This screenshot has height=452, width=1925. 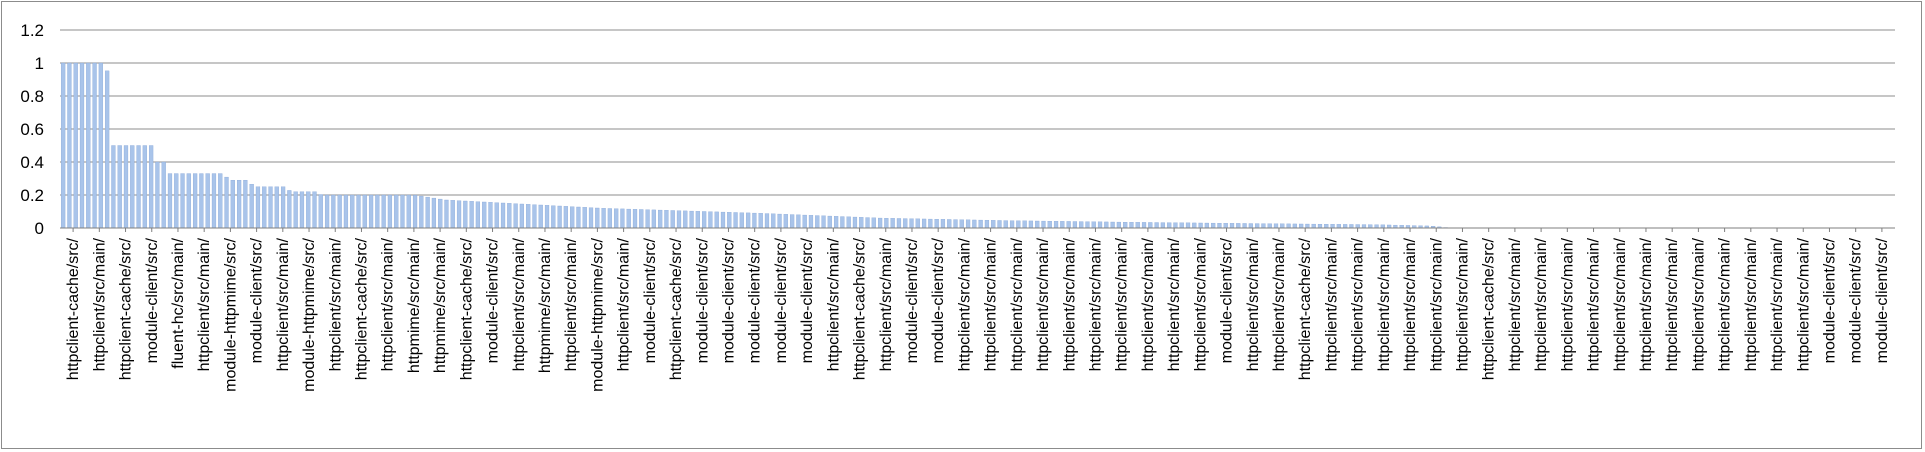 I want to click on y-axis-tick-labels: 0 0.2 0.4 0.6 0.8 1 1.2, so click(x=32, y=129).